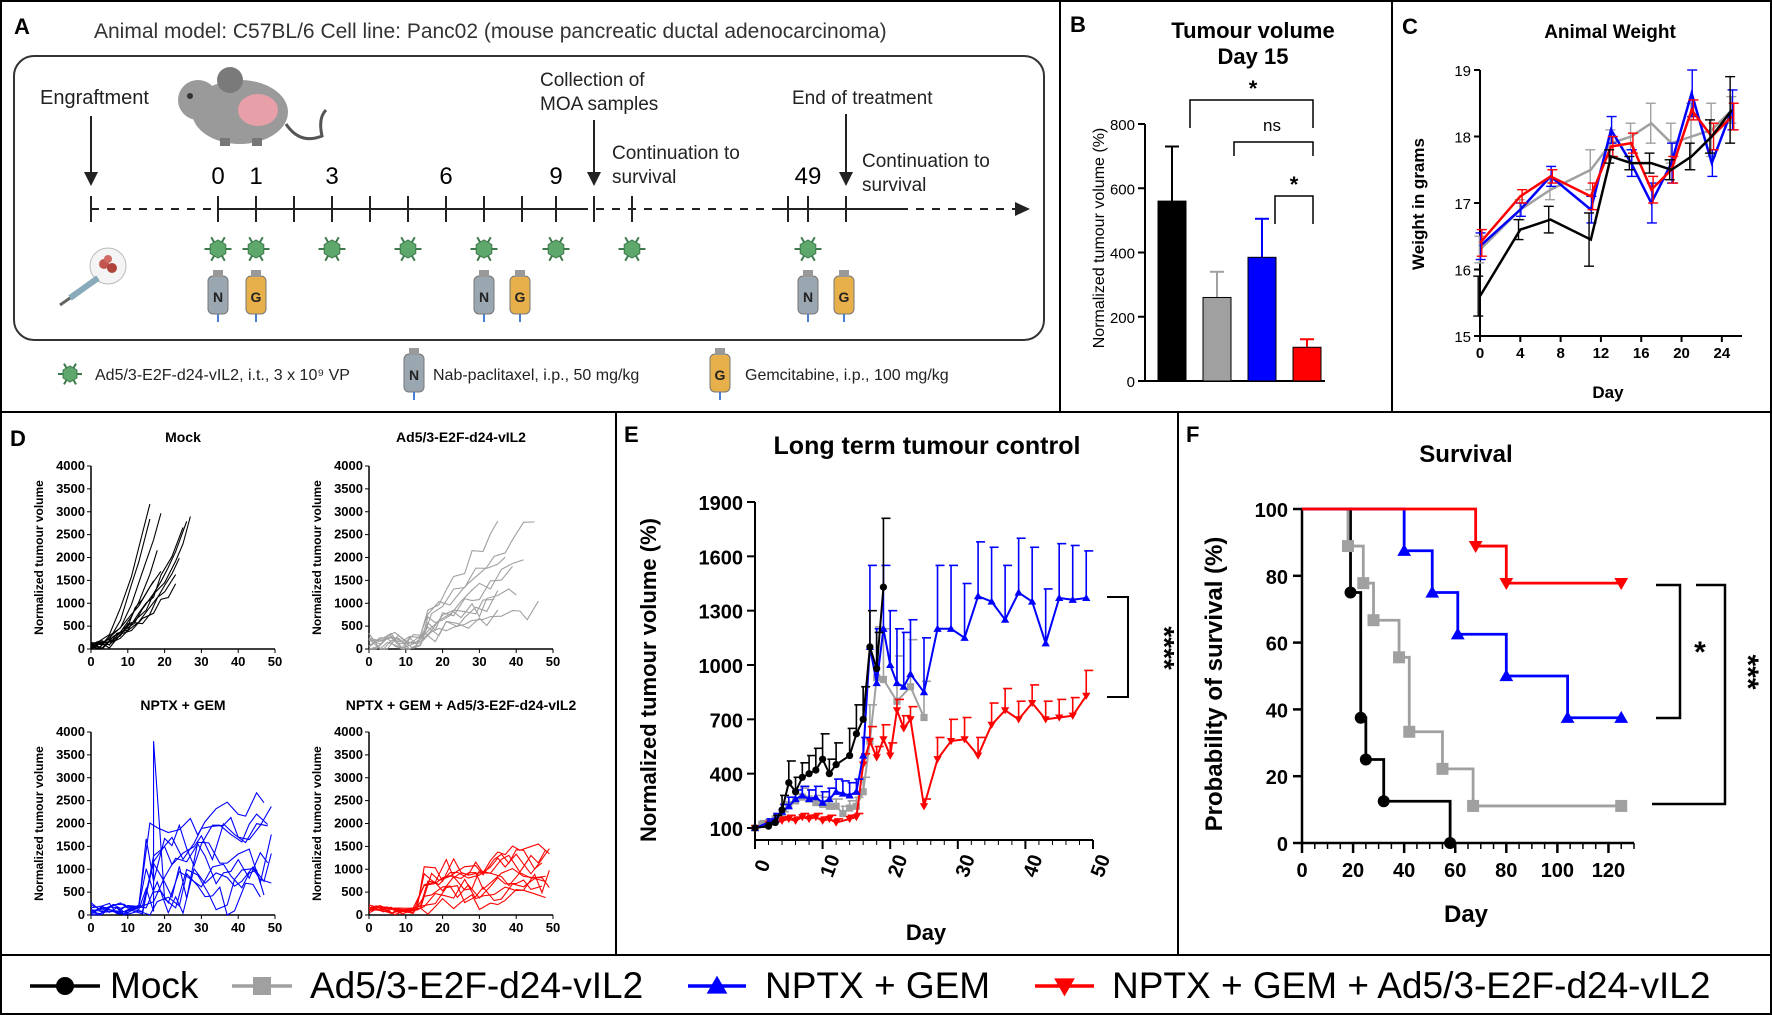 The width and height of the screenshot is (1772, 1015). Describe the element at coordinates (1411, 985) in the screenshot. I see `legend-combo: NPTX + GEM + Ad5/3-E2F-d24-vIL2` at that location.